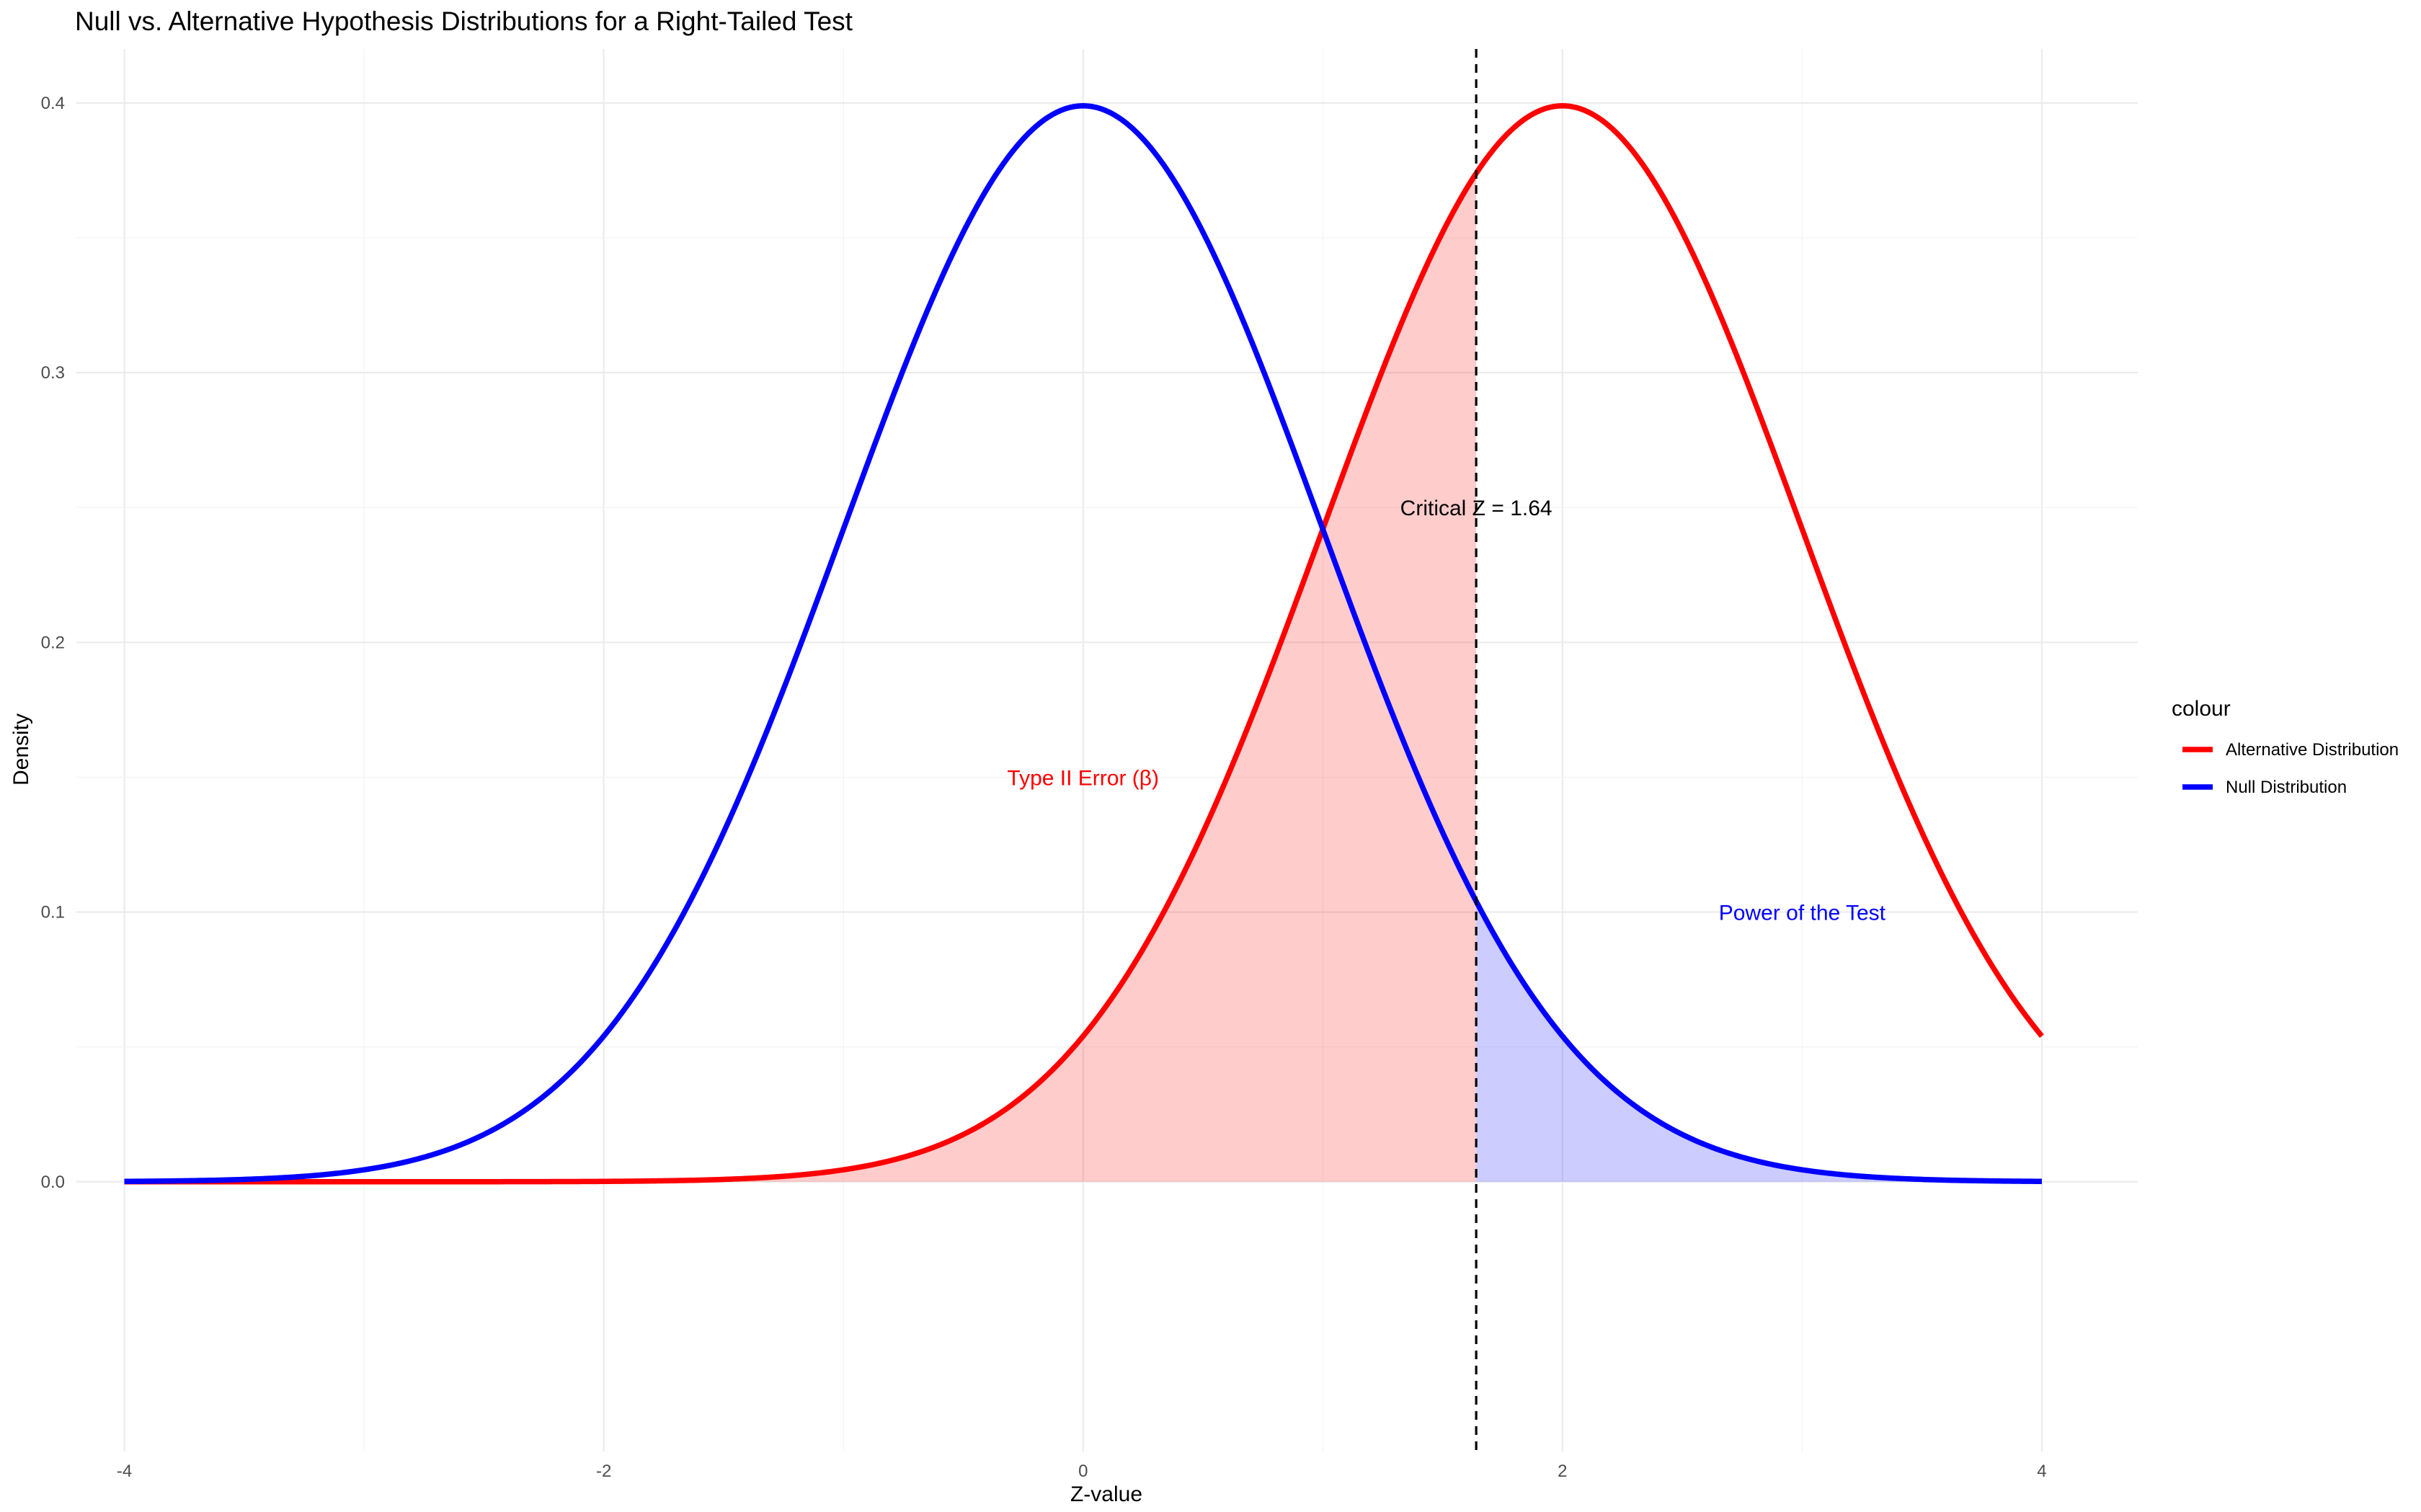  Describe the element at coordinates (1106, 1494) in the screenshot. I see `x-axis-title: Z-value` at that location.